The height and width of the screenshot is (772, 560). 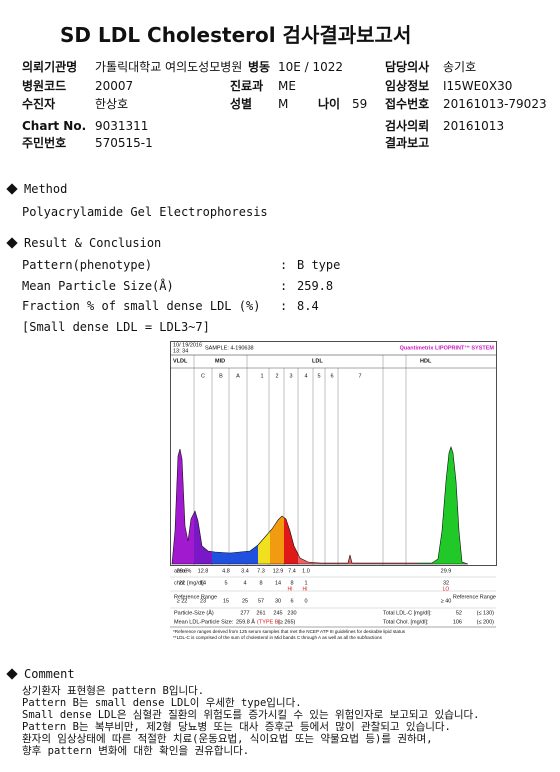 I want to click on info-value: 570515-1, so click(x=124, y=143).